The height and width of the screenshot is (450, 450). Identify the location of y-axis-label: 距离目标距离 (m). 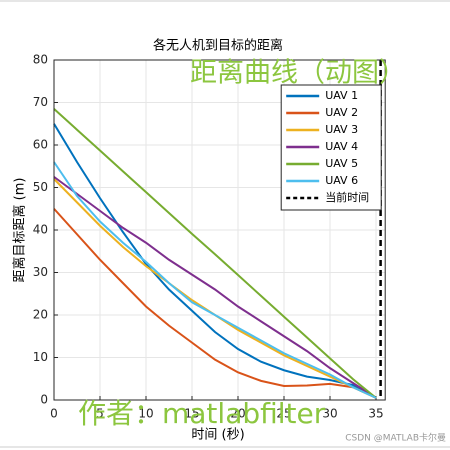
(20, 230).